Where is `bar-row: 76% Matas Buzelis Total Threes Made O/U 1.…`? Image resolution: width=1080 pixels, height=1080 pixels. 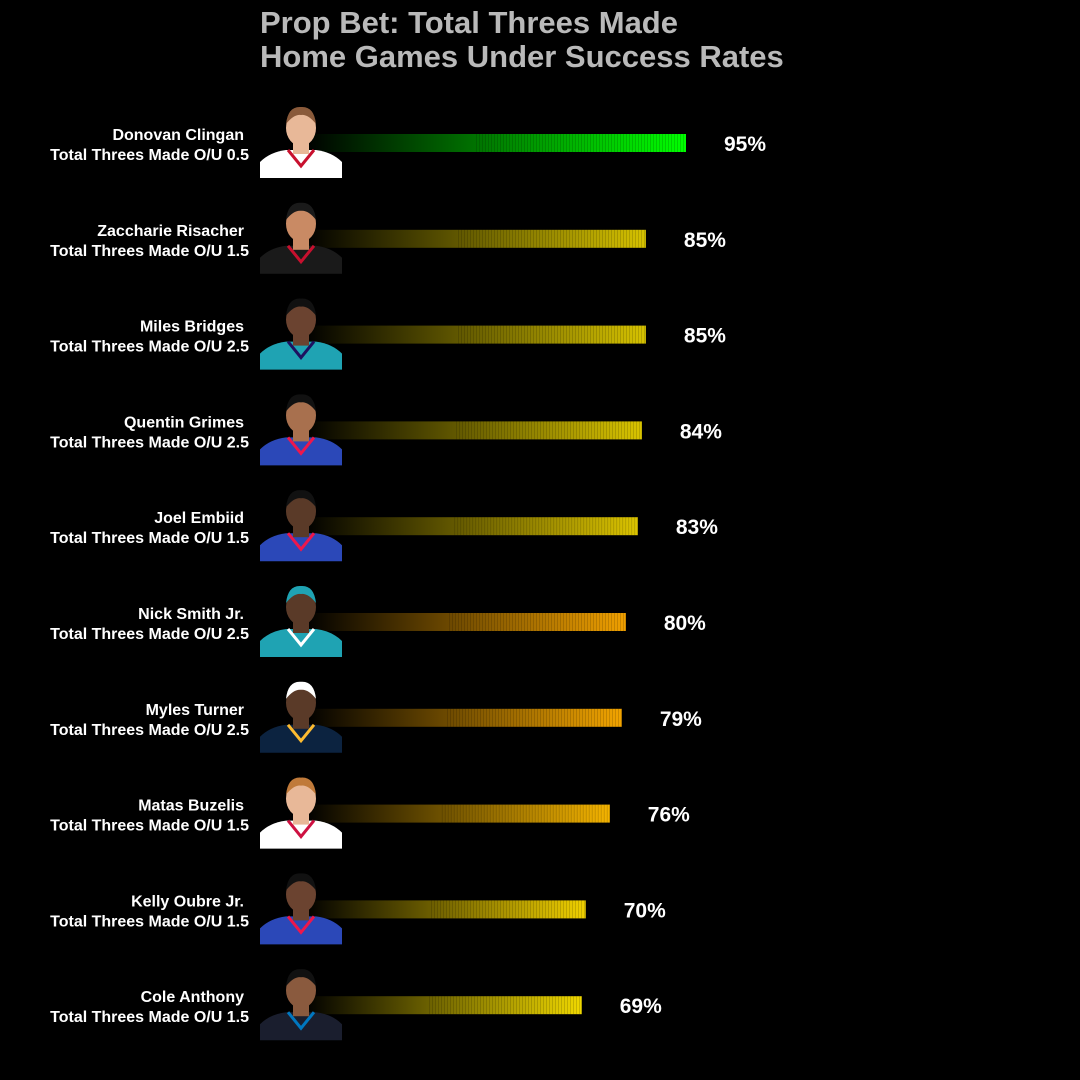 bar-row: 76% Matas Buzelis Total Threes Made O/U 1.… is located at coordinates (370, 813).